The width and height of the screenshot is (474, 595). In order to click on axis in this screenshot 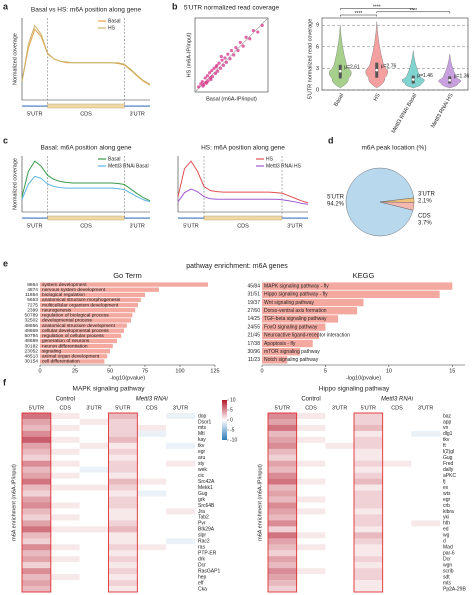, I will do `click(85, 59)`.